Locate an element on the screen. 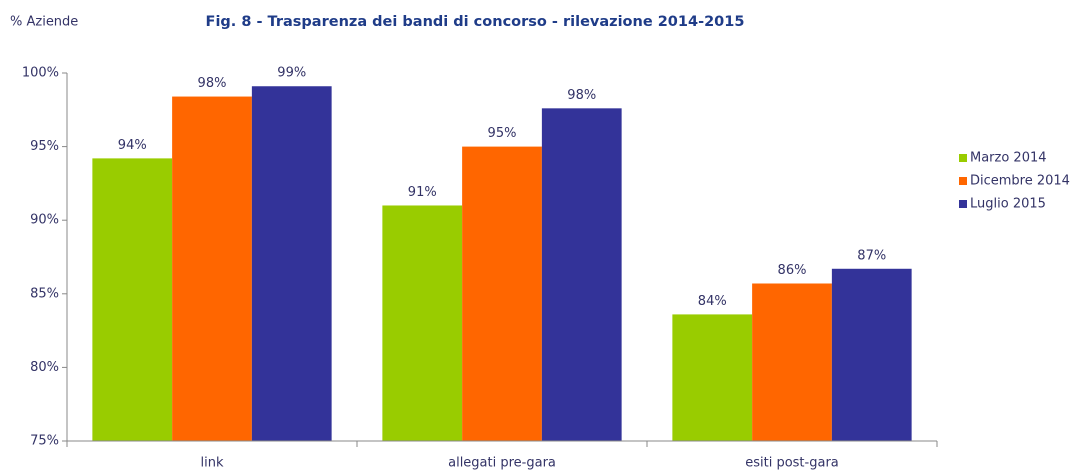  value-label: 94% is located at coordinates (132, 145).